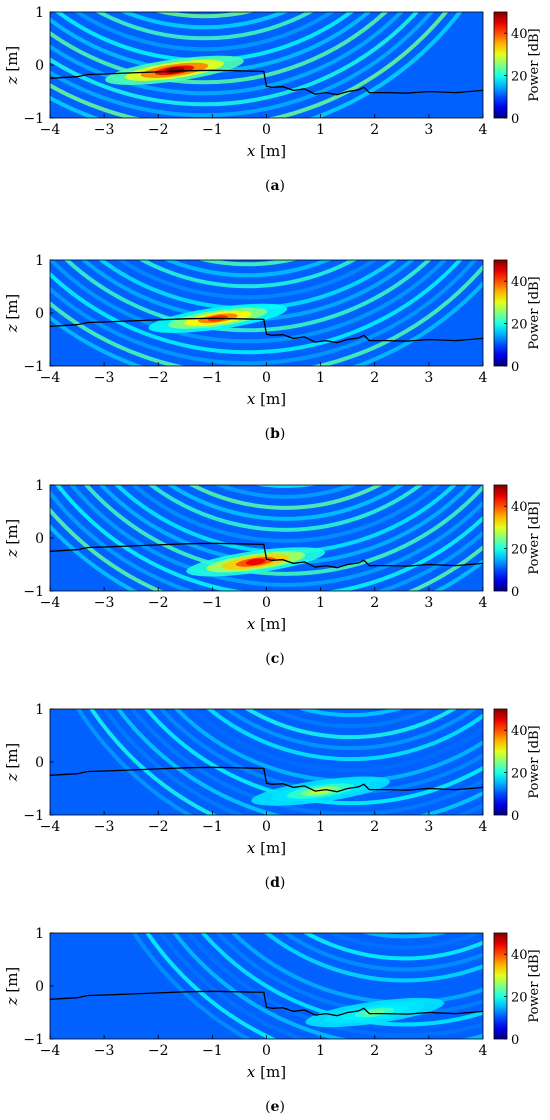 The height and width of the screenshot is (1120, 550). I want to click on x-tick-label: −4, so click(50, 130).